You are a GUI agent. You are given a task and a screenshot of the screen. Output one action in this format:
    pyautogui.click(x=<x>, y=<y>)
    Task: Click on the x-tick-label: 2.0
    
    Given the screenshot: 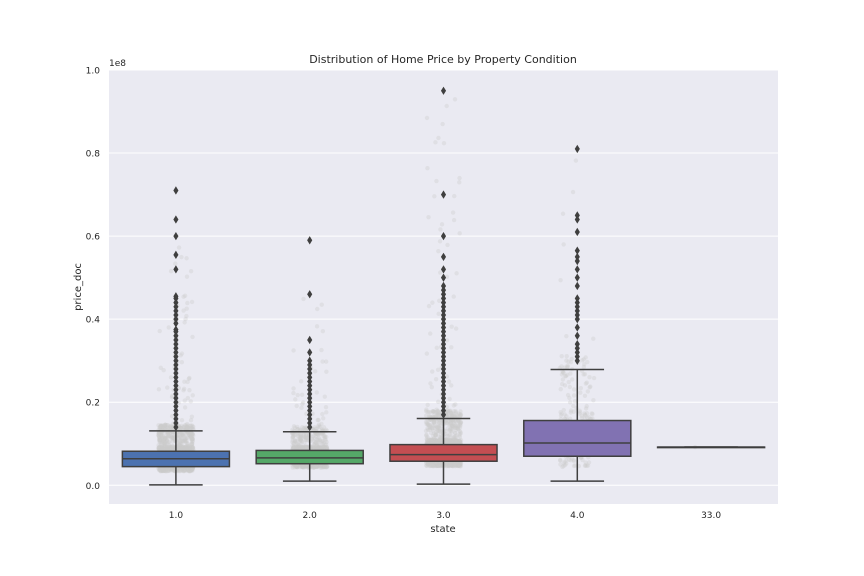 What is the action you would take?
    pyautogui.click(x=310, y=516)
    